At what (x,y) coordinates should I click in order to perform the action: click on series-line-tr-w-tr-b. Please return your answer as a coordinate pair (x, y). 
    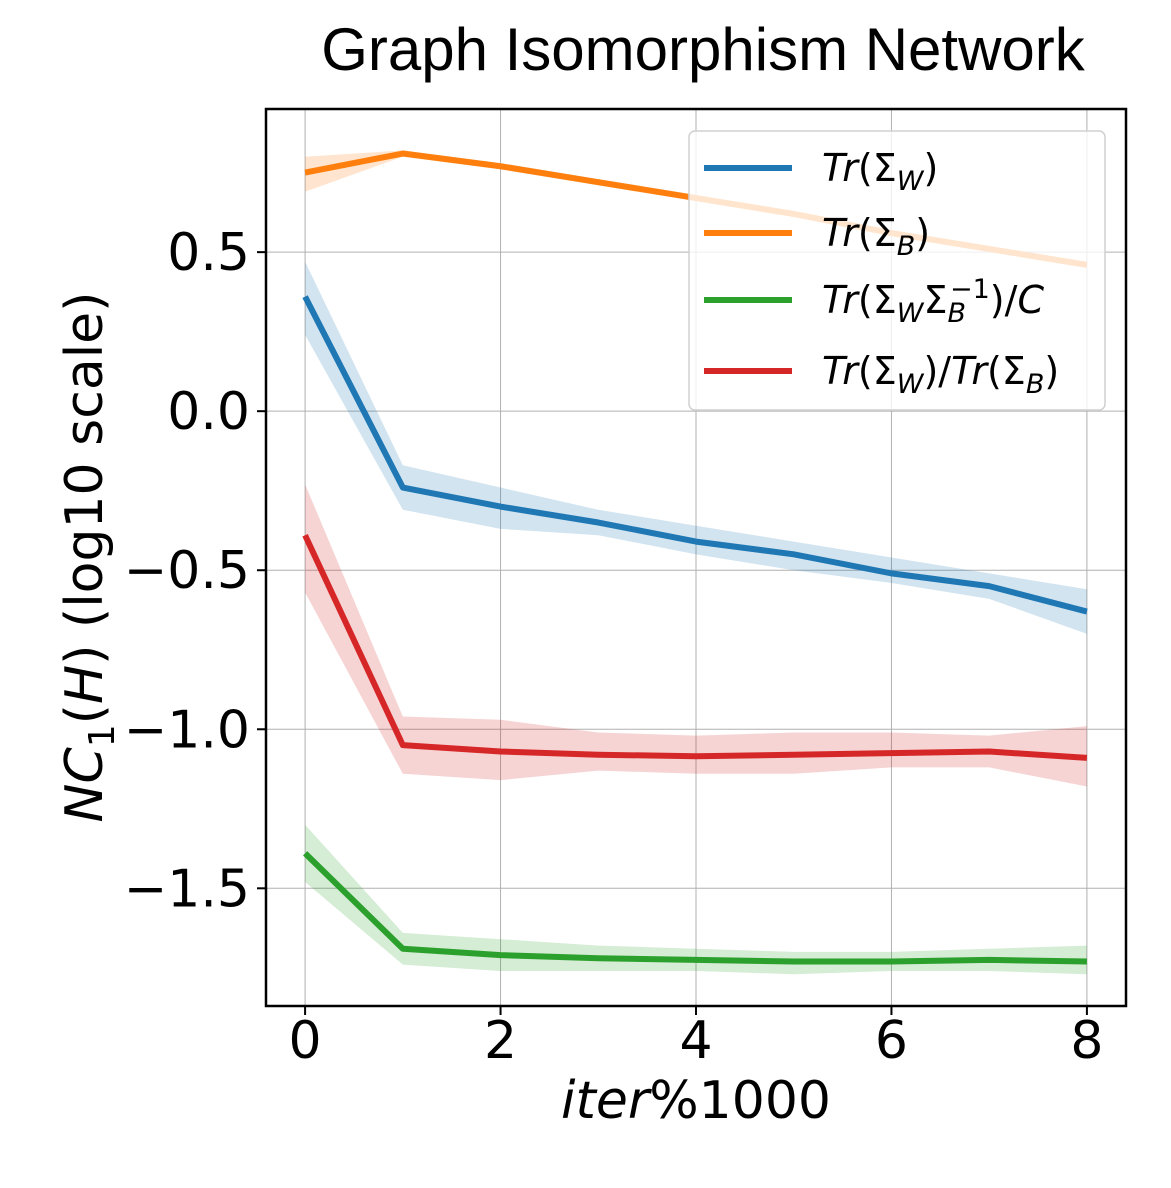
    Looking at the image, I should click on (695, 647).